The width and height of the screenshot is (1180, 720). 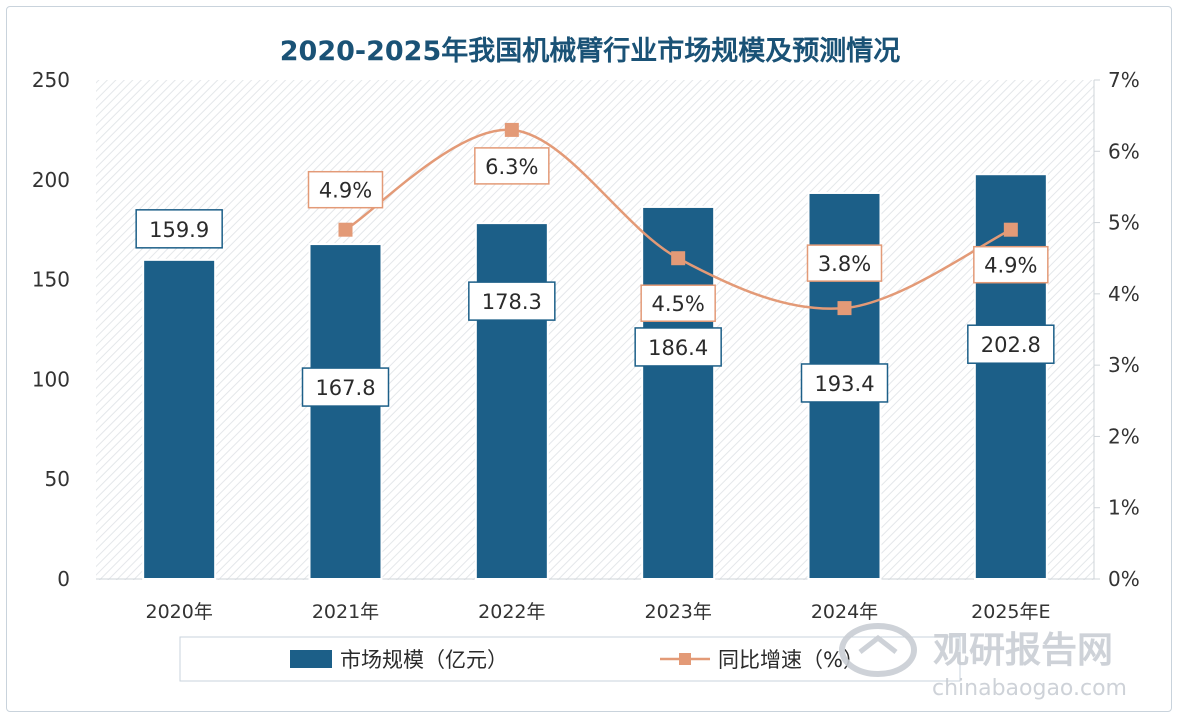 I want to click on category-label: 2020年, so click(x=178, y=612).